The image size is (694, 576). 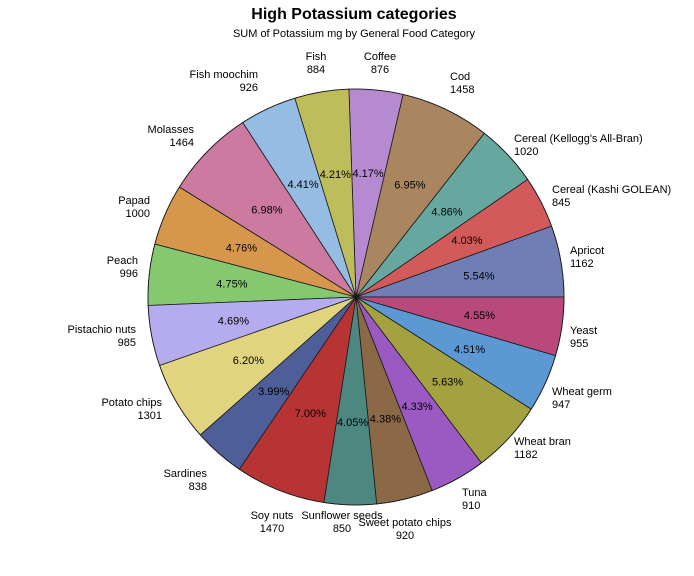 What do you see at coordinates (405, 536) in the screenshot?
I see `category-value: 920` at bounding box center [405, 536].